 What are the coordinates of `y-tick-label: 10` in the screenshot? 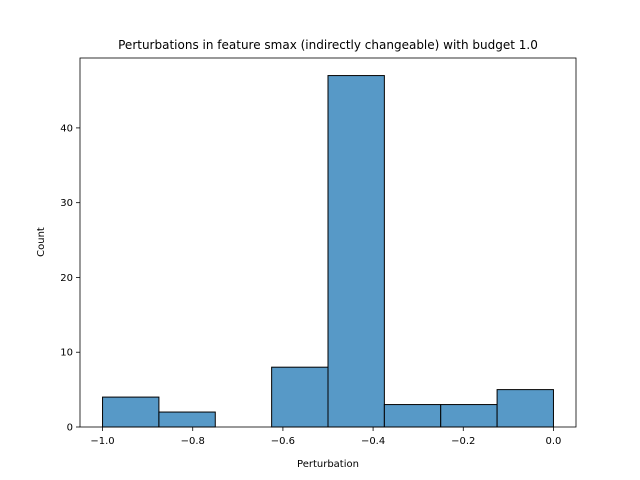 It's located at (66, 353).